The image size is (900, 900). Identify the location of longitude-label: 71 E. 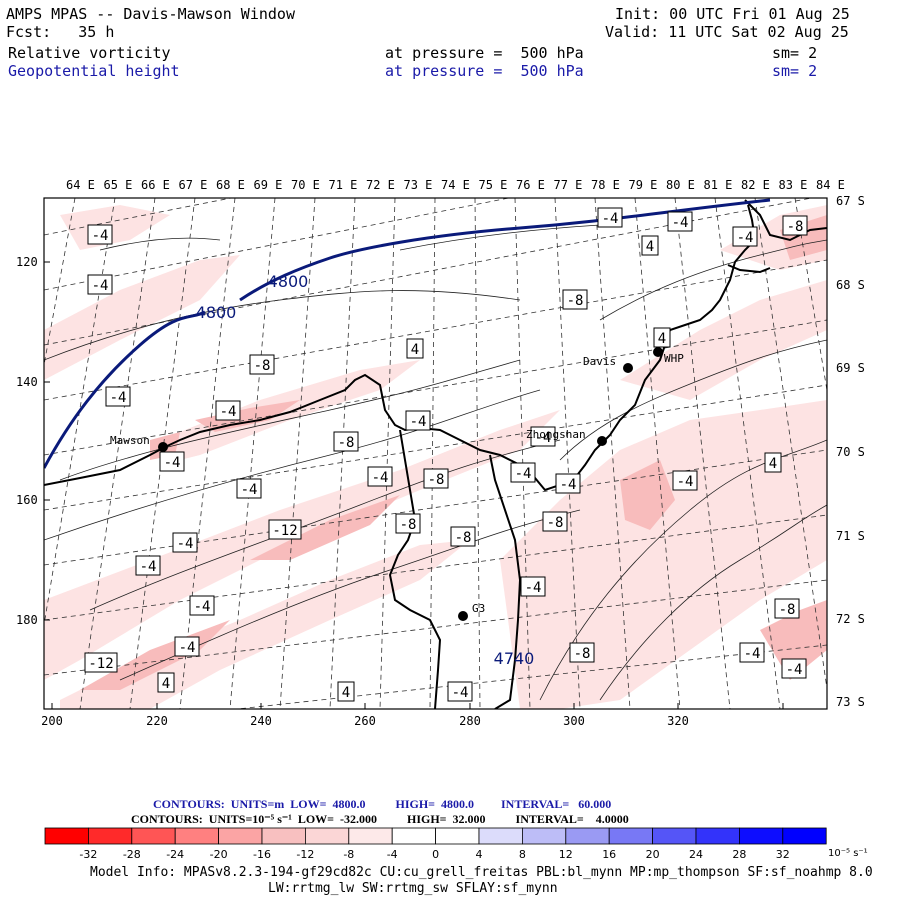
(343, 185).